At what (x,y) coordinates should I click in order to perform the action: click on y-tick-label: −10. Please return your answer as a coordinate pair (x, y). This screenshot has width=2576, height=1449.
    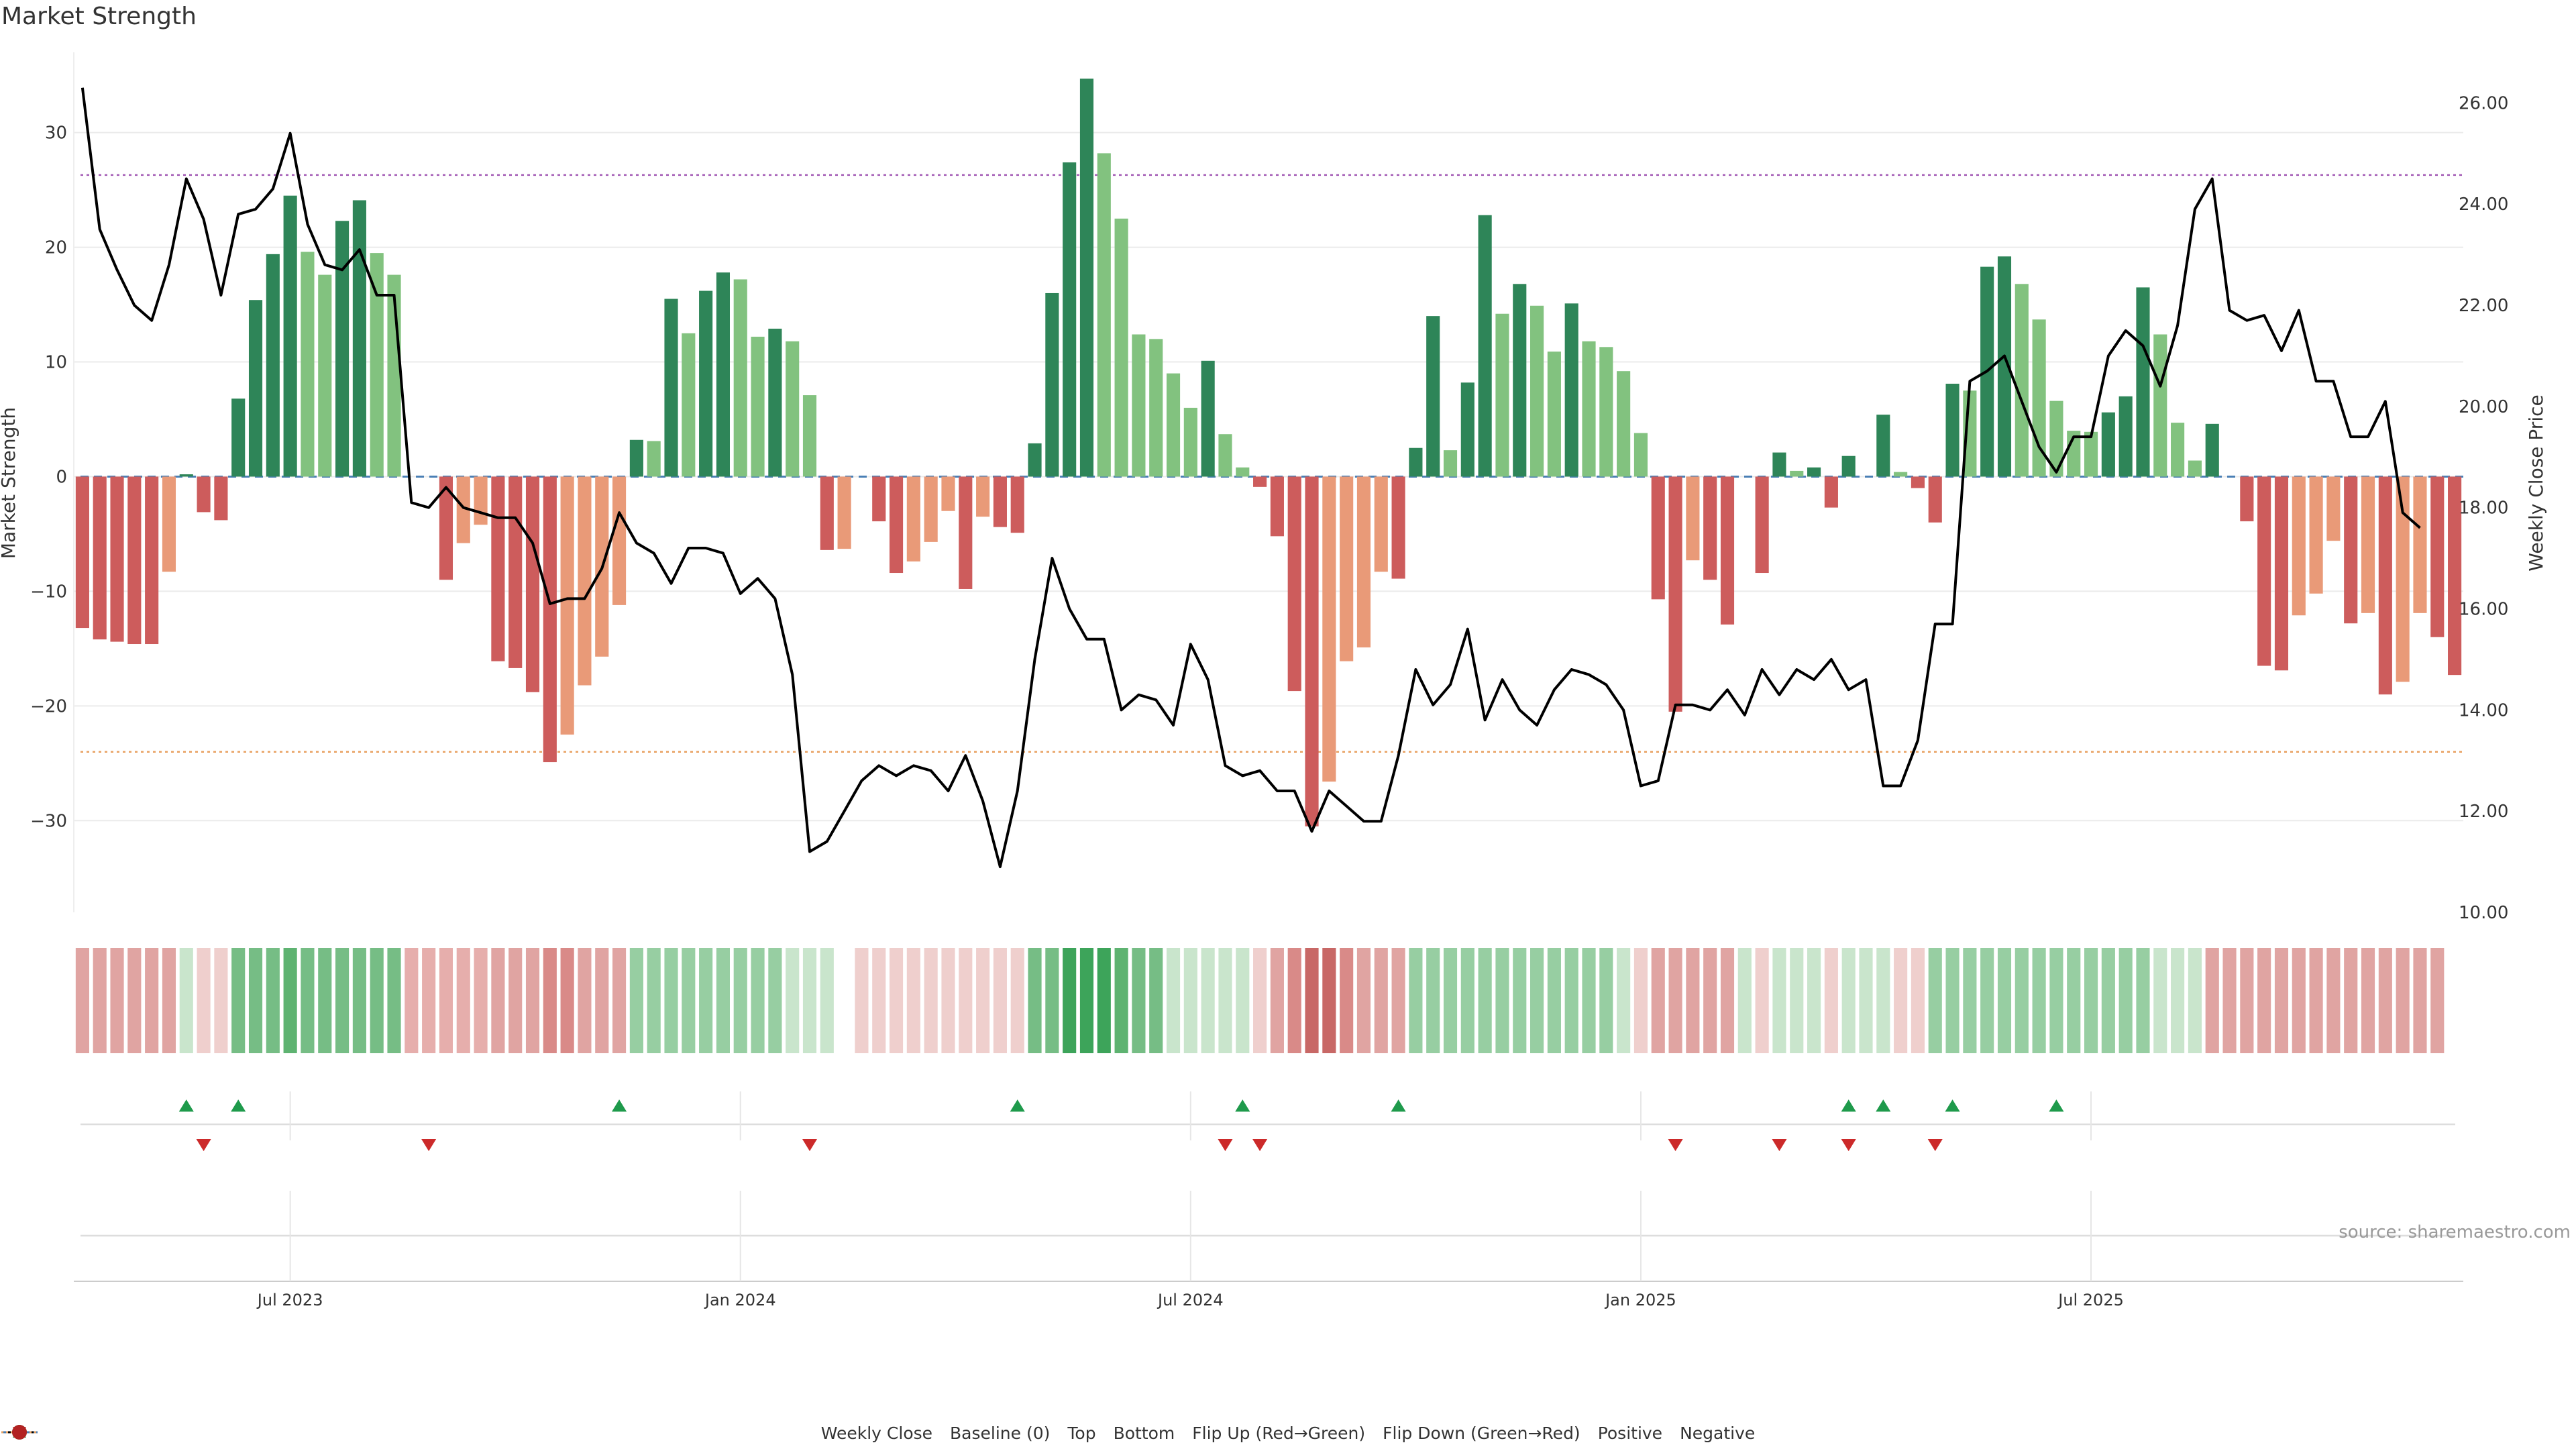
    Looking at the image, I should click on (48, 592).